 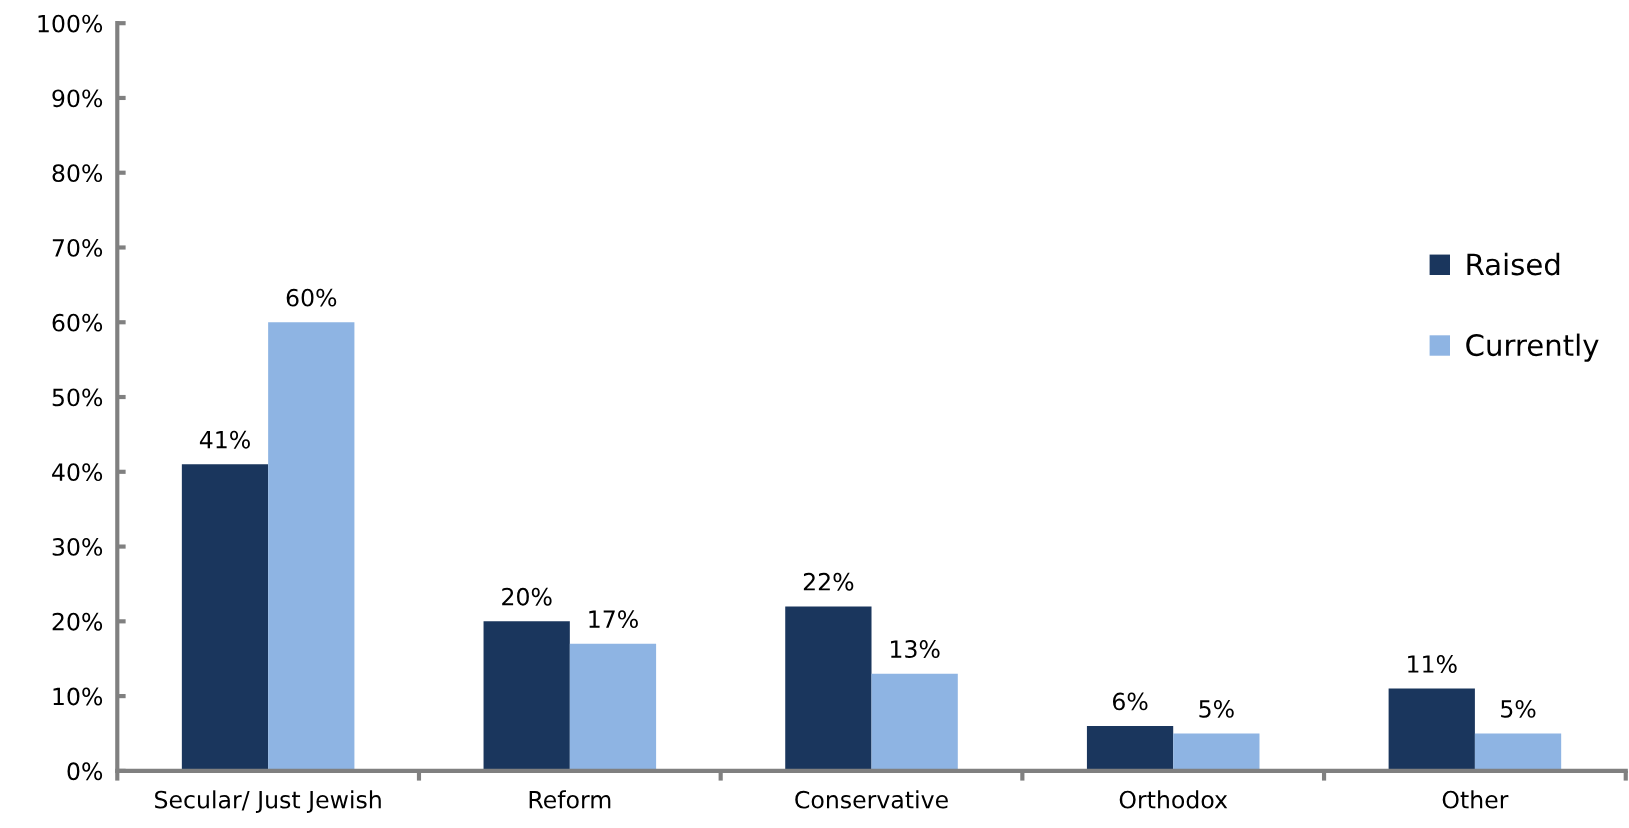 What do you see at coordinates (828, 581) in the screenshot?
I see `data-label: 22%` at bounding box center [828, 581].